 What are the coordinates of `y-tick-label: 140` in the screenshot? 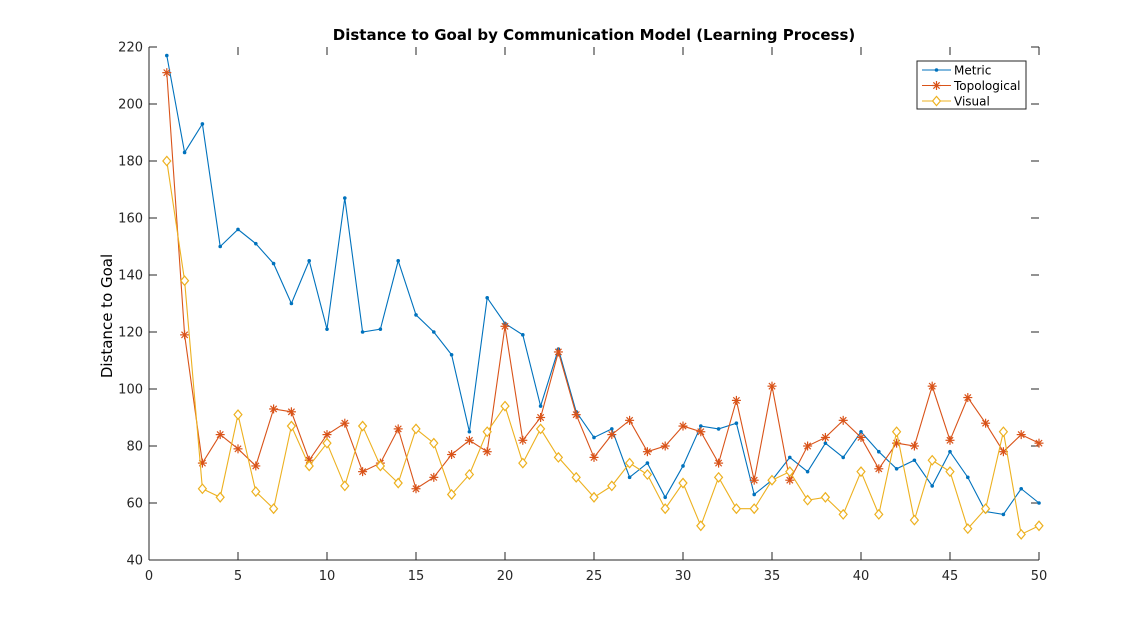 It's located at (130, 276).